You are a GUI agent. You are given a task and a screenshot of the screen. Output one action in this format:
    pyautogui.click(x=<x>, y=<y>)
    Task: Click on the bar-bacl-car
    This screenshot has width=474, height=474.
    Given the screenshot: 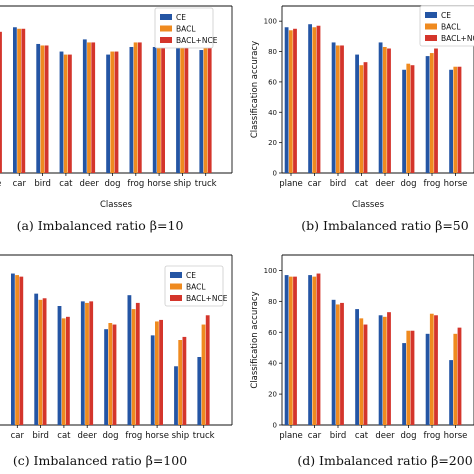 What is the action you would take?
    pyautogui.click(x=314, y=100)
    